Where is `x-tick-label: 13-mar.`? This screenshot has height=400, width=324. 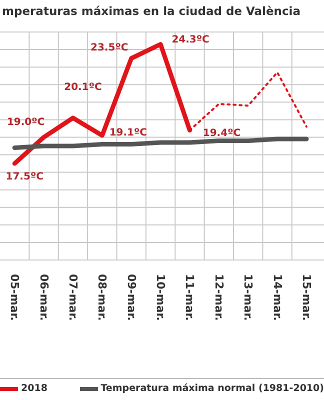
x-tick-label: 13-mar. is located at coordinates (248, 297).